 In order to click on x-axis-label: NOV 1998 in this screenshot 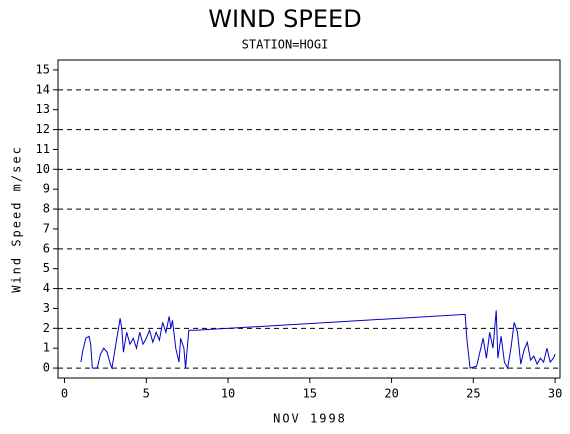, I will do `click(310, 419)`.